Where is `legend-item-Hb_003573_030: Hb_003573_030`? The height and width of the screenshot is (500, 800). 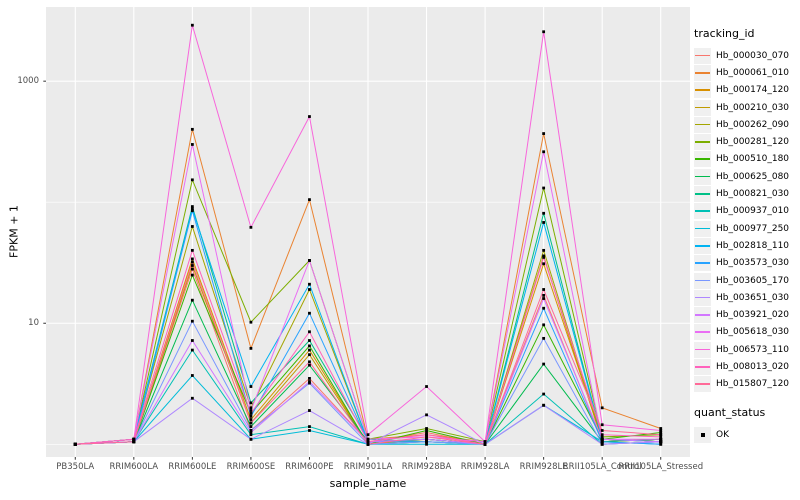
legend-item-Hb_003573_030: Hb_003573_030 is located at coordinates (747, 263).